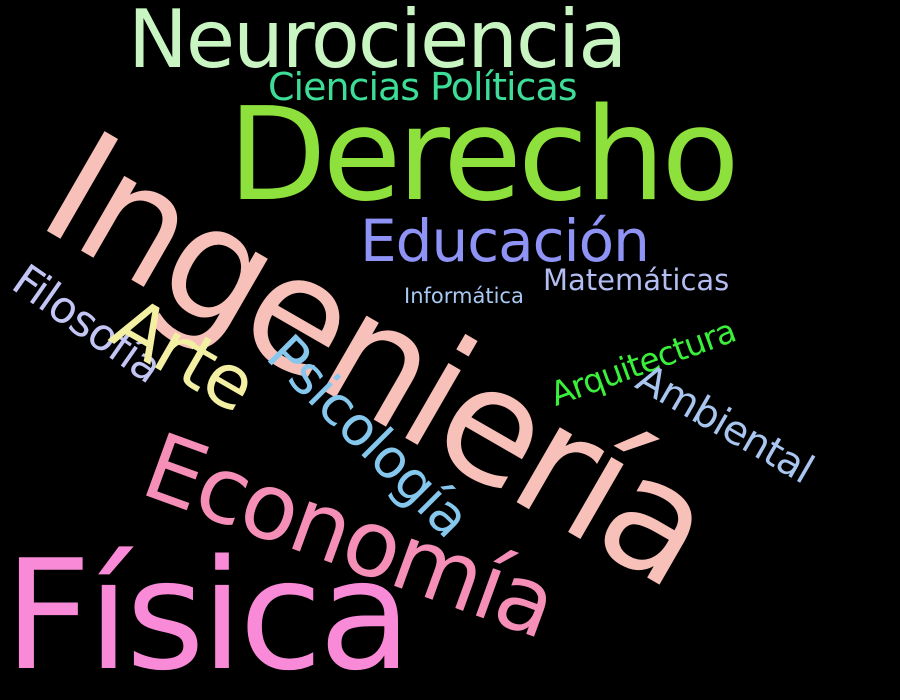  Describe the element at coordinates (505, 241) in the screenshot. I see `word-educacion: Educación` at that location.